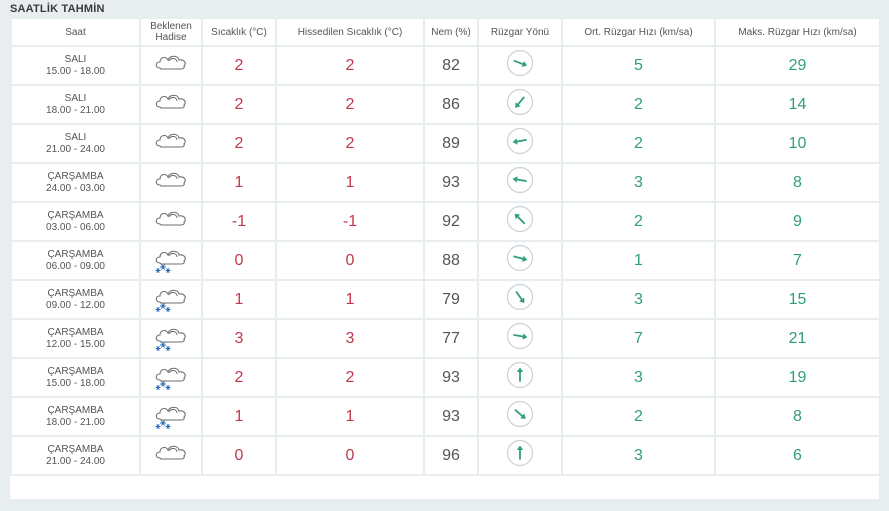  What do you see at coordinates (451, 143) in the screenshot?
I see `humidity-cell: 89` at bounding box center [451, 143].